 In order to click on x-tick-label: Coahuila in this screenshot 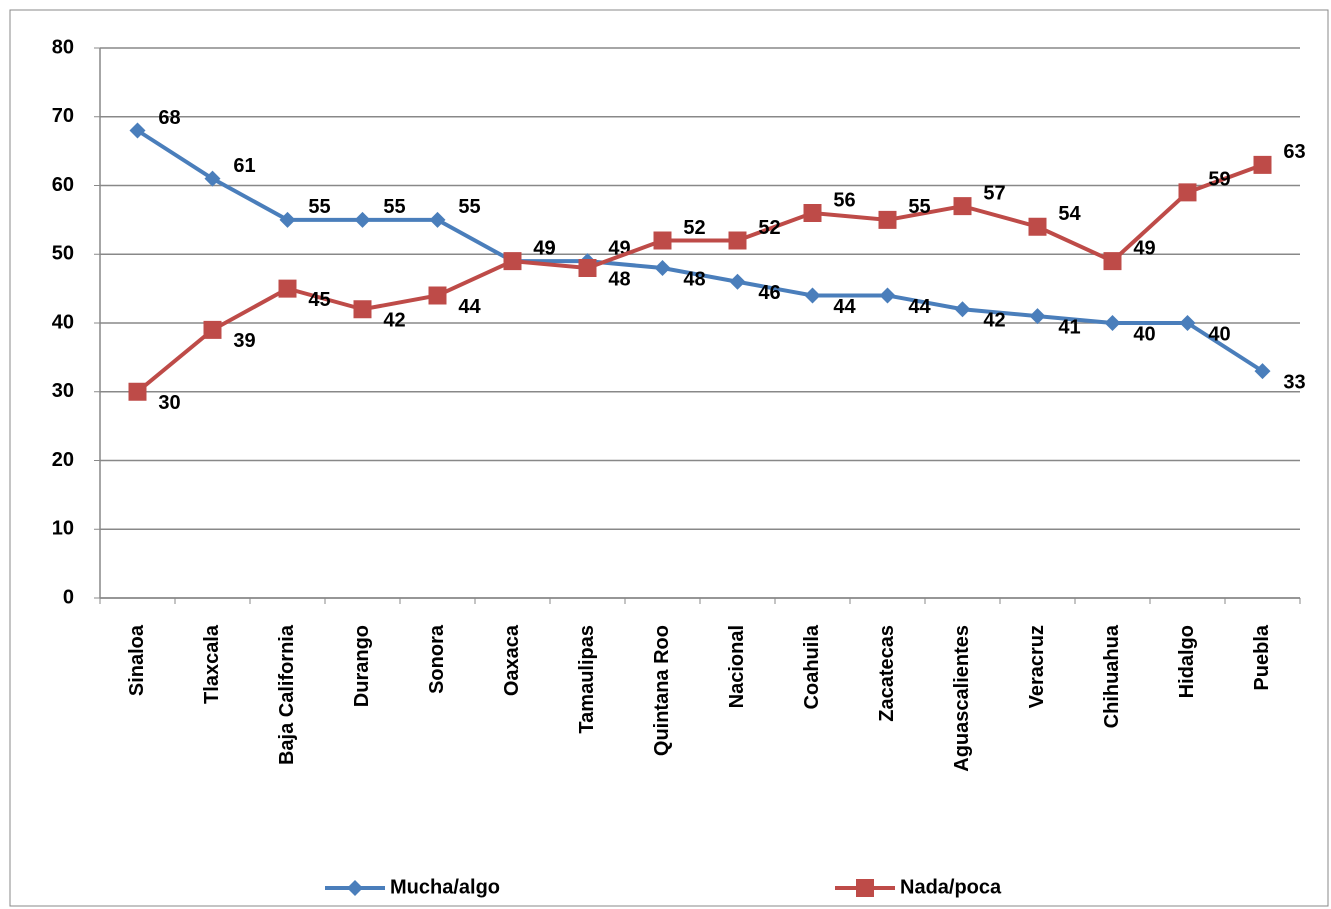, I will do `click(812, 666)`.